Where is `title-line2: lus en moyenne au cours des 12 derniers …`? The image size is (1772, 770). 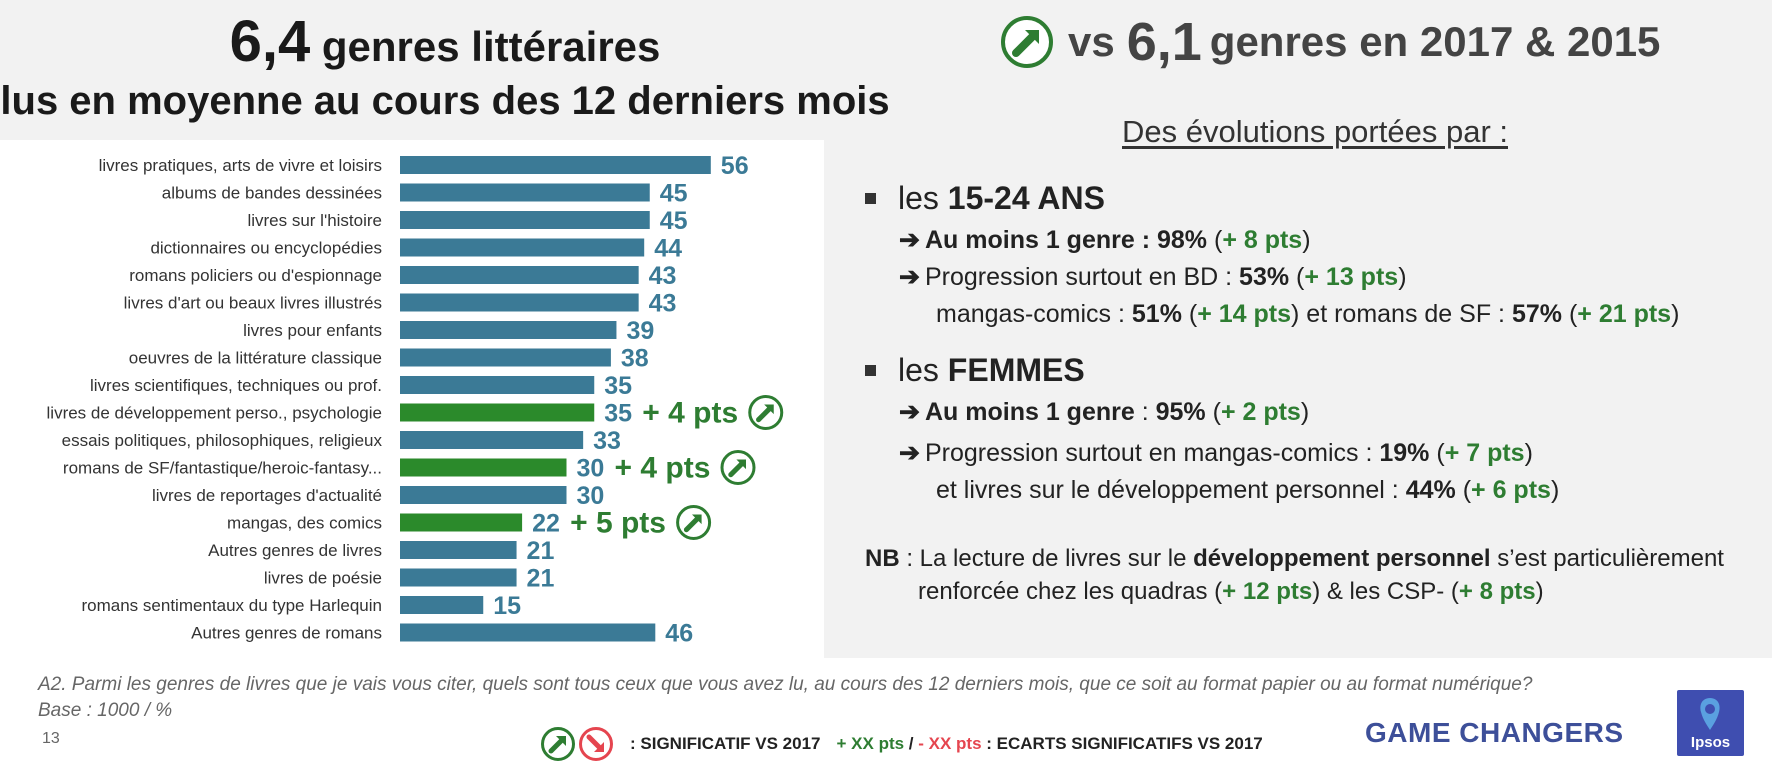 title-line2: lus en moyenne au cours des 12 derniers … is located at coordinates (445, 101).